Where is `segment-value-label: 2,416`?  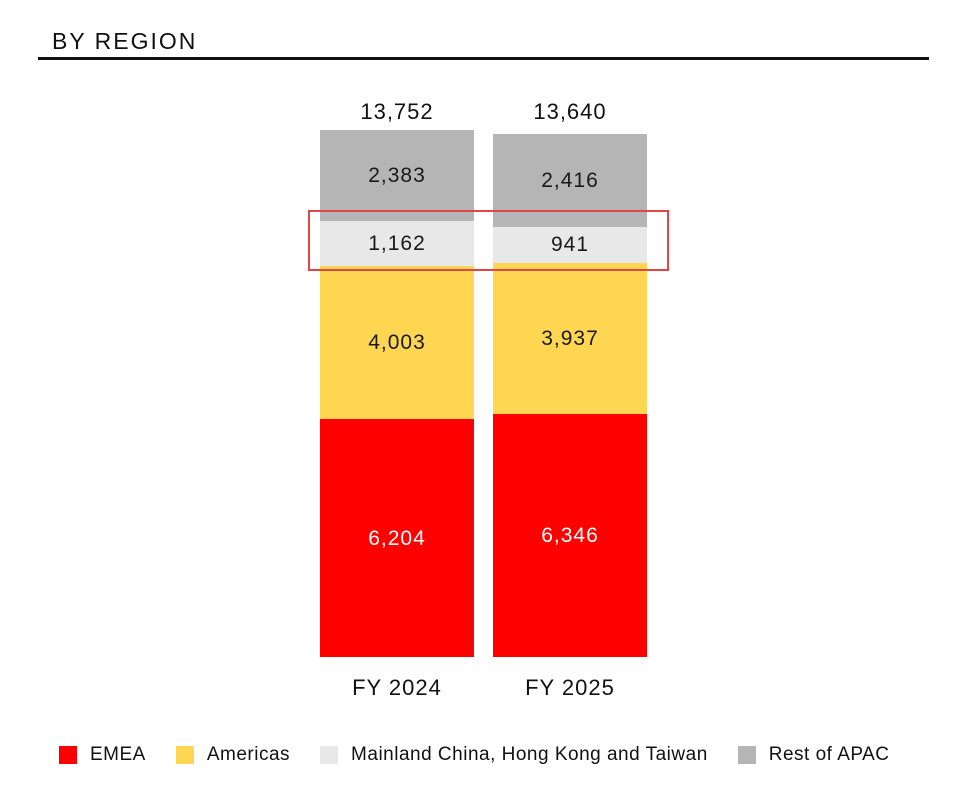
segment-value-label: 2,416 is located at coordinates (570, 180).